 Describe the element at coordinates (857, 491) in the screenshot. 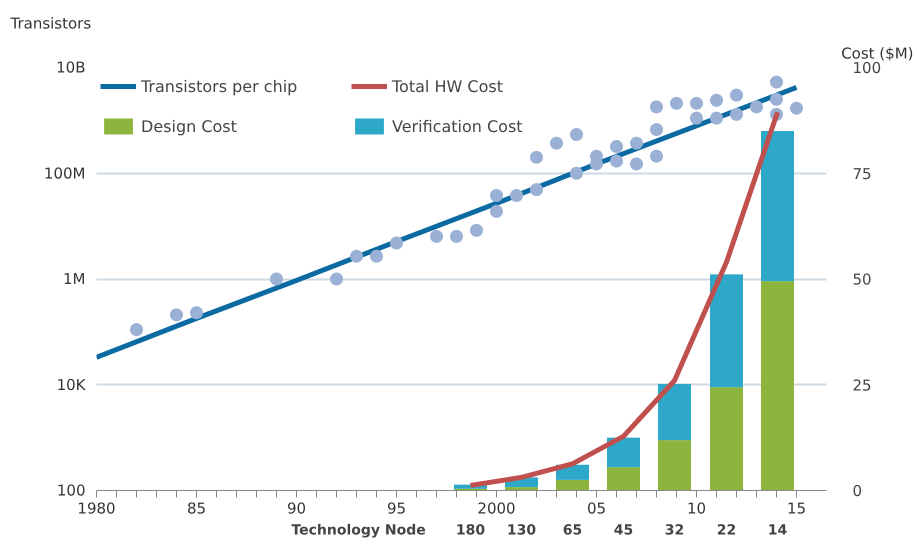

I see `y2-tick-label: 0` at that location.